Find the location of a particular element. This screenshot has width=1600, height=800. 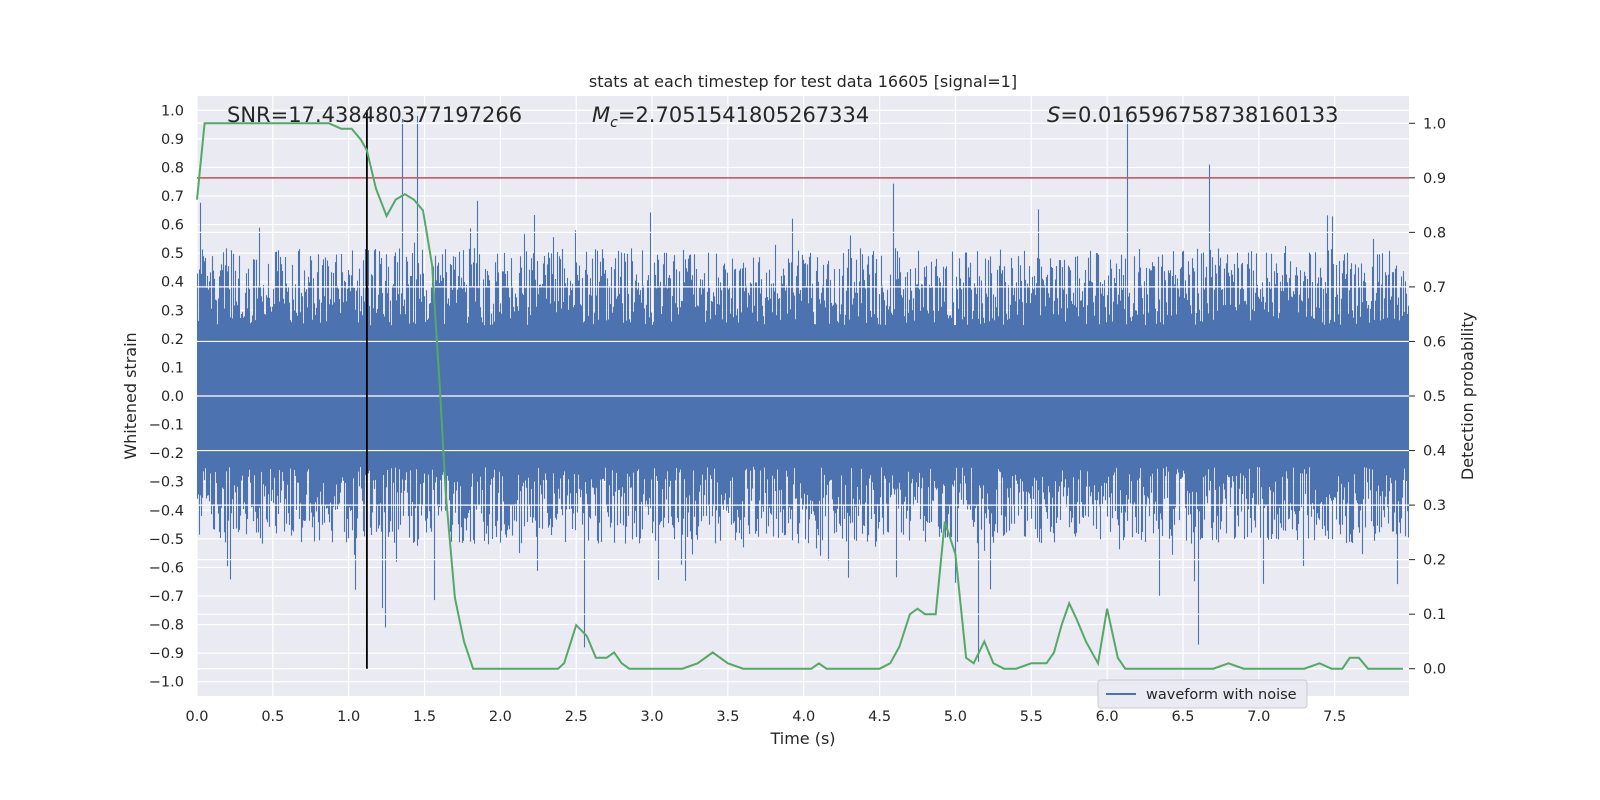

x-tick-label: 0.0 is located at coordinates (196, 717).